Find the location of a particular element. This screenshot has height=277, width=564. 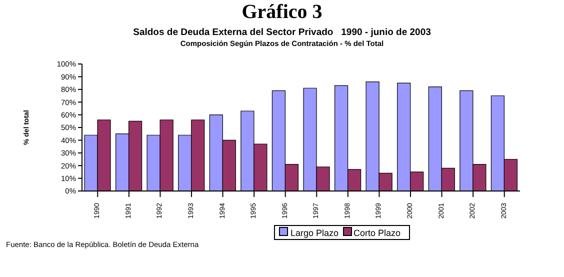

chart-subtitle: Saldos de Deuda Externa del Sector Privado 1990 - junio de 2003 is located at coordinates (282, 32).